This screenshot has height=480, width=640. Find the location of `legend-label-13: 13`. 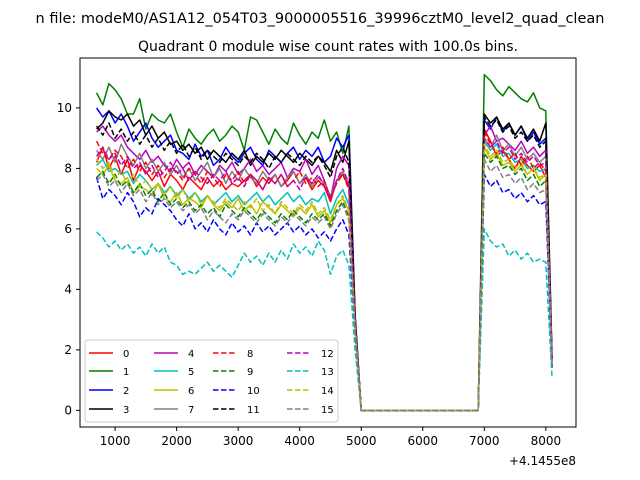

legend-label-13: 13 is located at coordinates (327, 372).